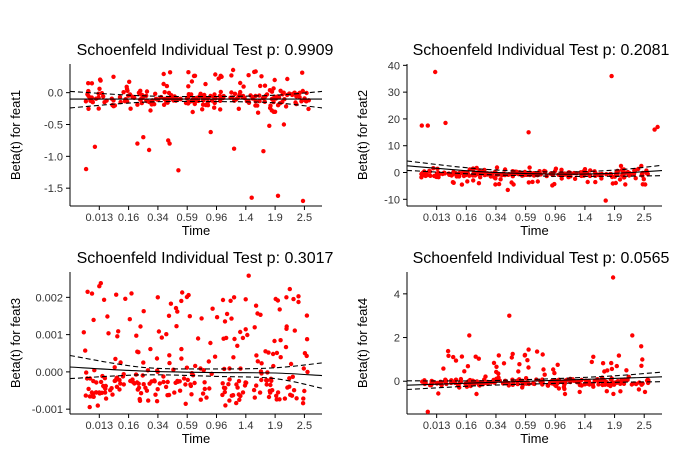 This screenshot has width=675, height=452. What do you see at coordinates (128, 218) in the screenshot?
I see `x-tick-label: 0.16` at bounding box center [128, 218].